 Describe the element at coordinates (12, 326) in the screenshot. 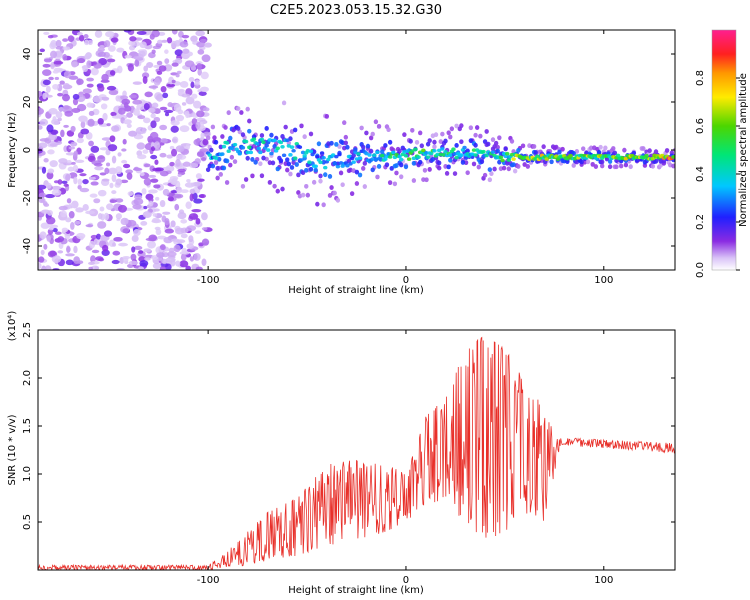

I see `snr-scale-label: (x10⁴)` at that location.